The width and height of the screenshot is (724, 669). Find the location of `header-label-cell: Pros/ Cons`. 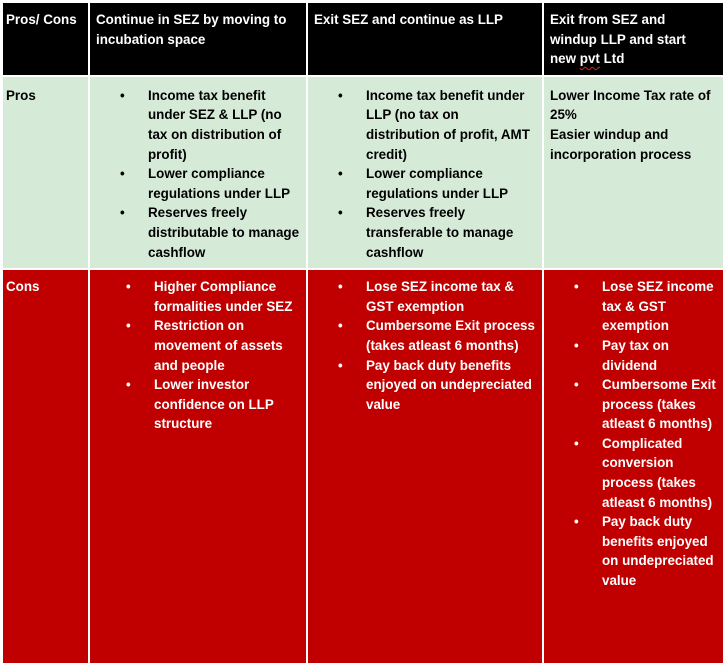

header-label-cell: Pros/ Cons is located at coordinates (45, 39).